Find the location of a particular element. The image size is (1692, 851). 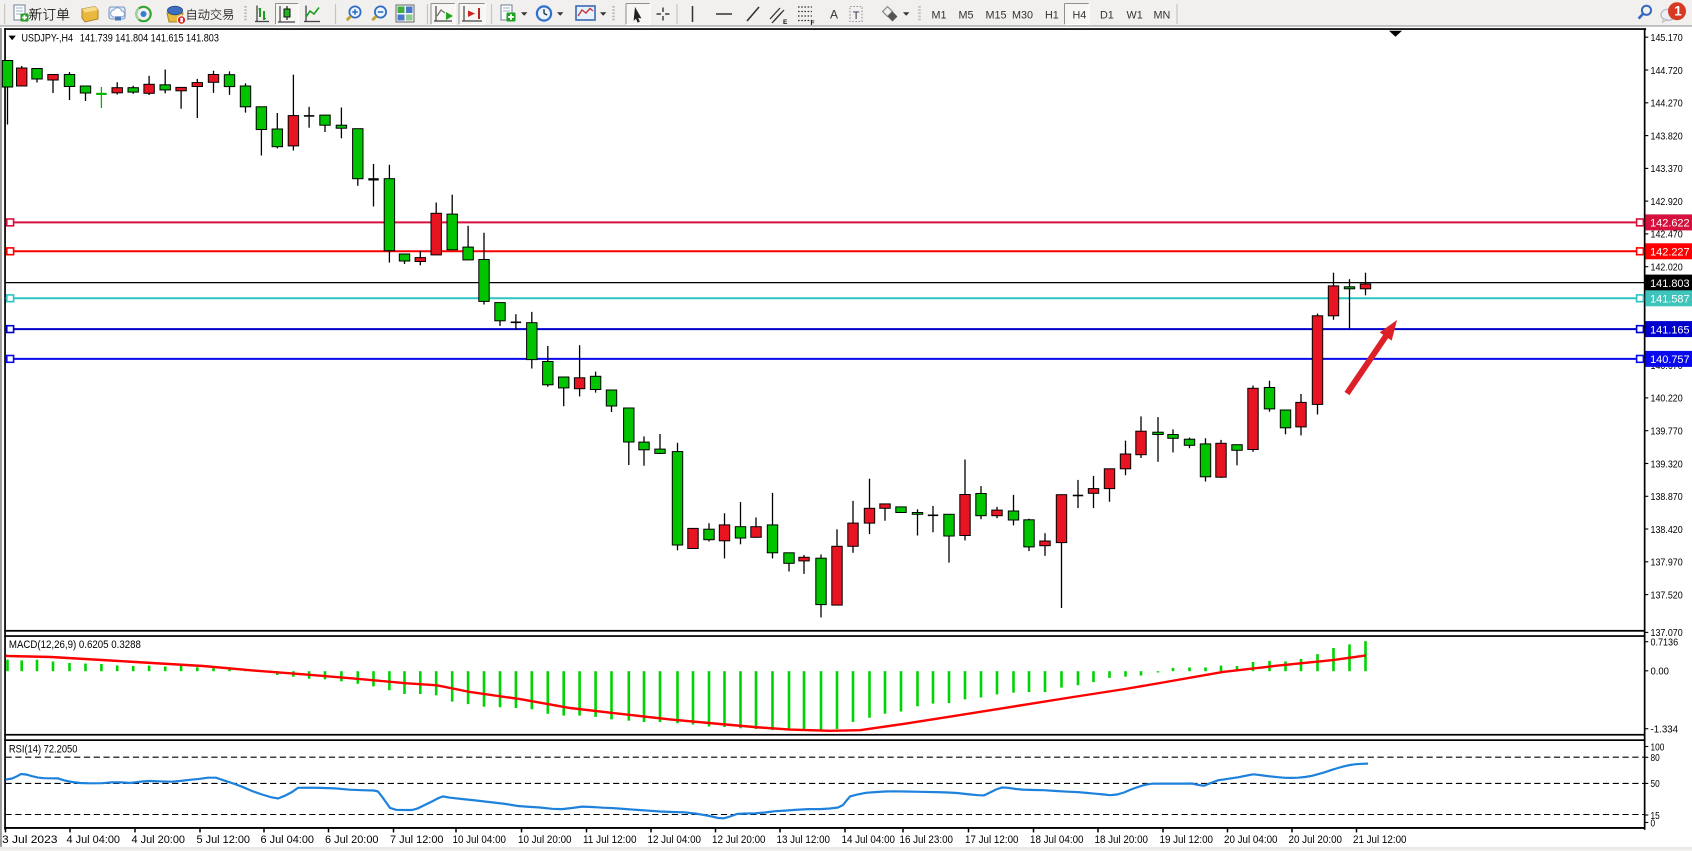

svg-text: 139.770 is located at coordinates (1667, 432).